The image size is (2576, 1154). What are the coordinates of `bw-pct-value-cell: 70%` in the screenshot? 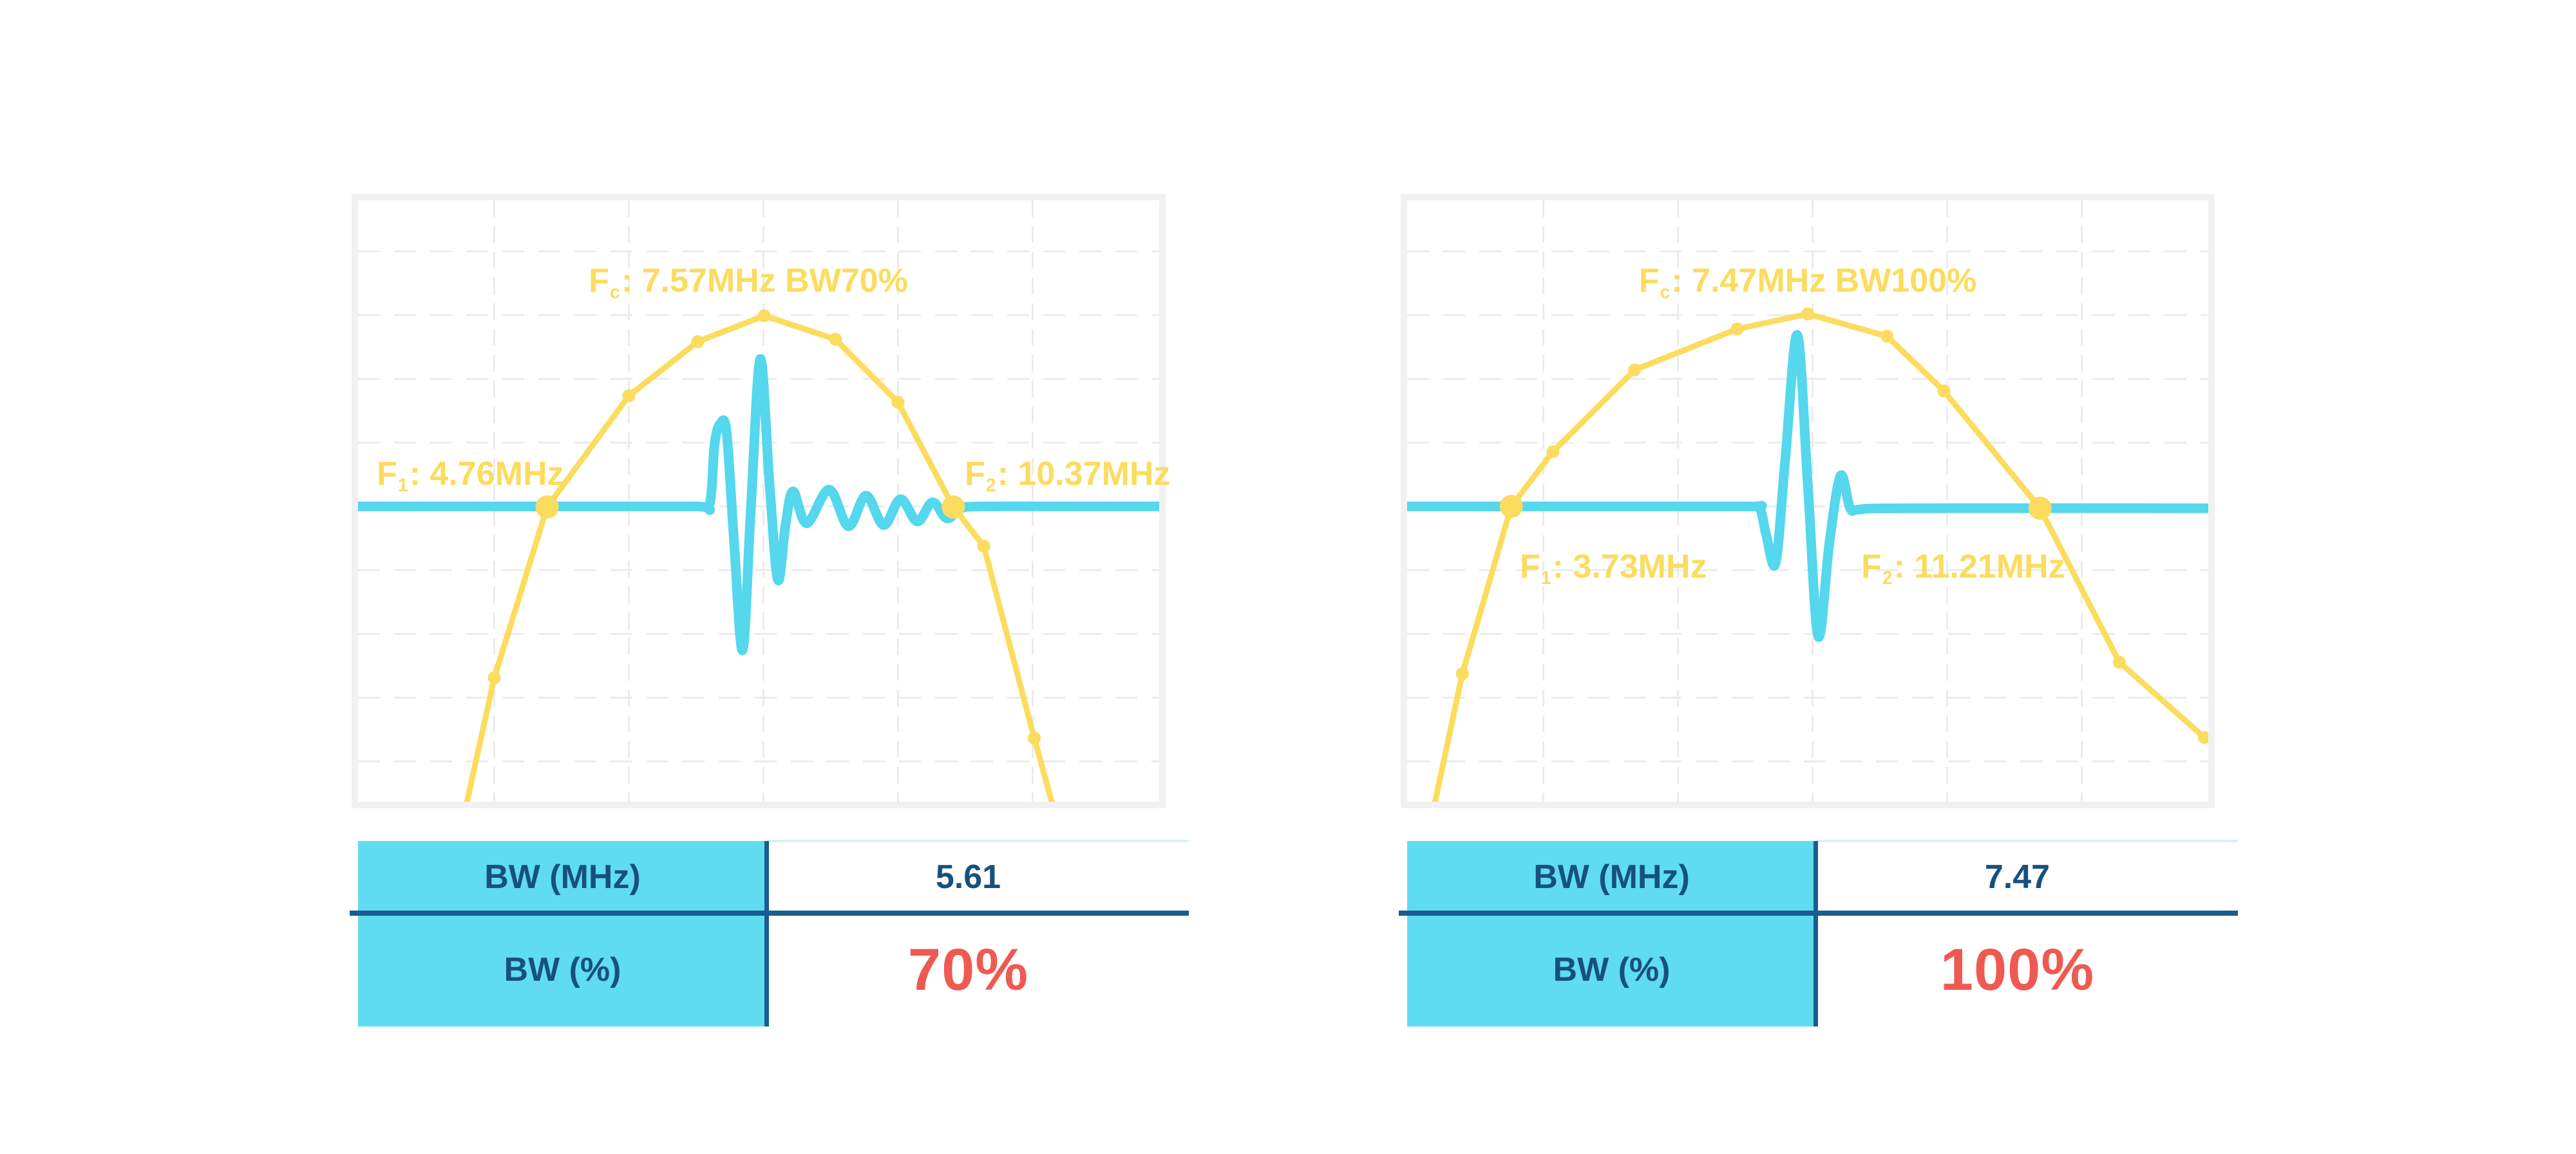 It's located at (969, 969).